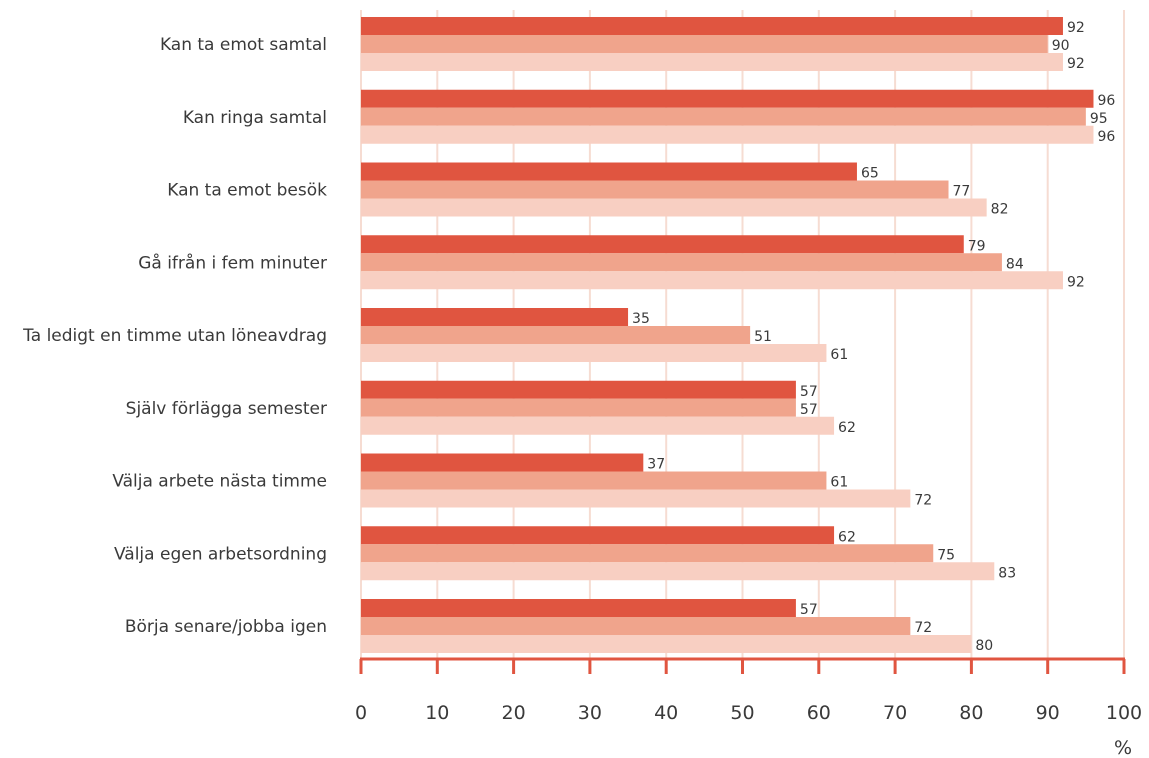 This screenshot has height=758, width=1149. I want to click on data-label-9-series-2: 72, so click(923, 628).